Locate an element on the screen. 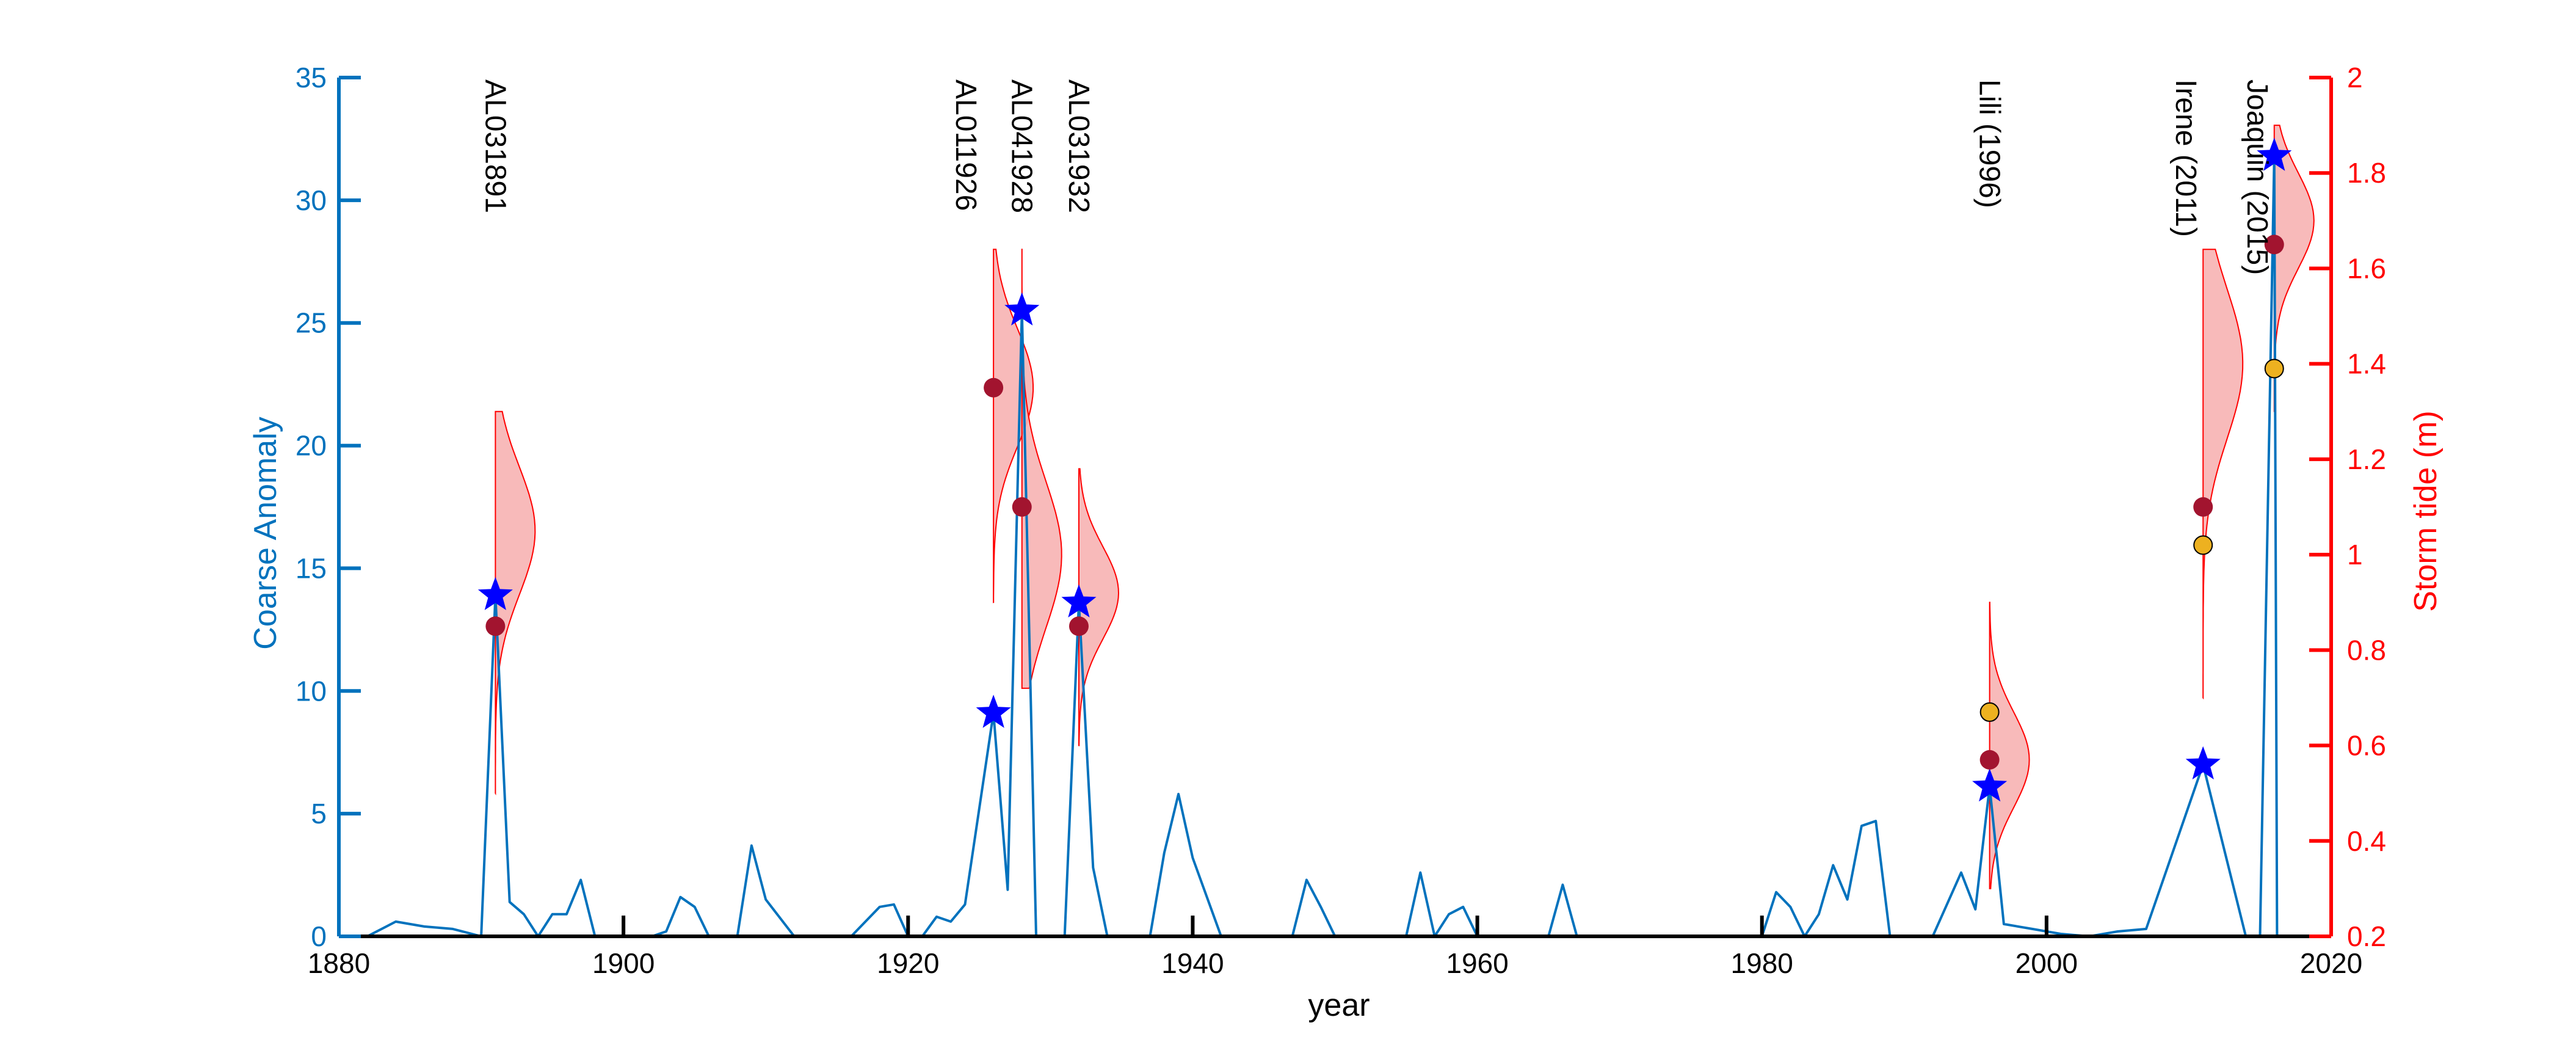 Image resolution: width=2576 pixels, height=1053 pixels. x-tick-label-0: 1880 is located at coordinates (339, 963).